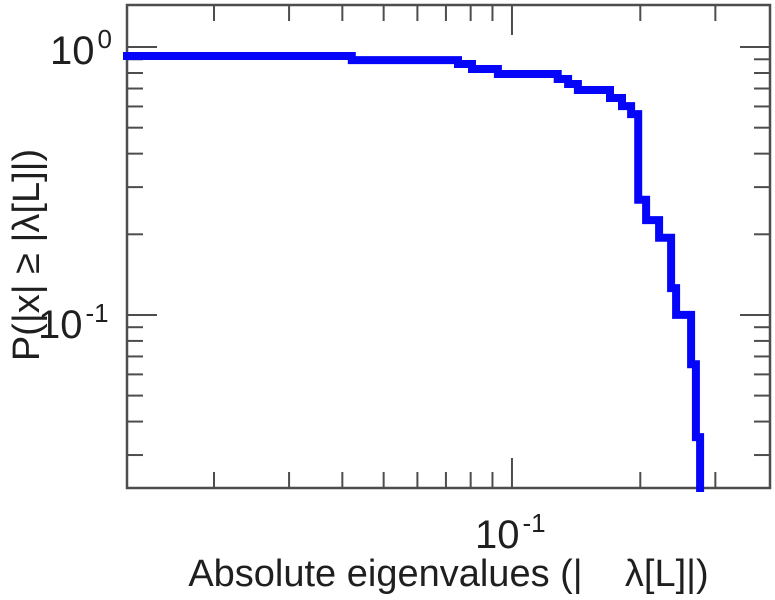  Describe the element at coordinates (104, 39) in the screenshot. I see `y-tick-1e0-exponent: 0` at that location.